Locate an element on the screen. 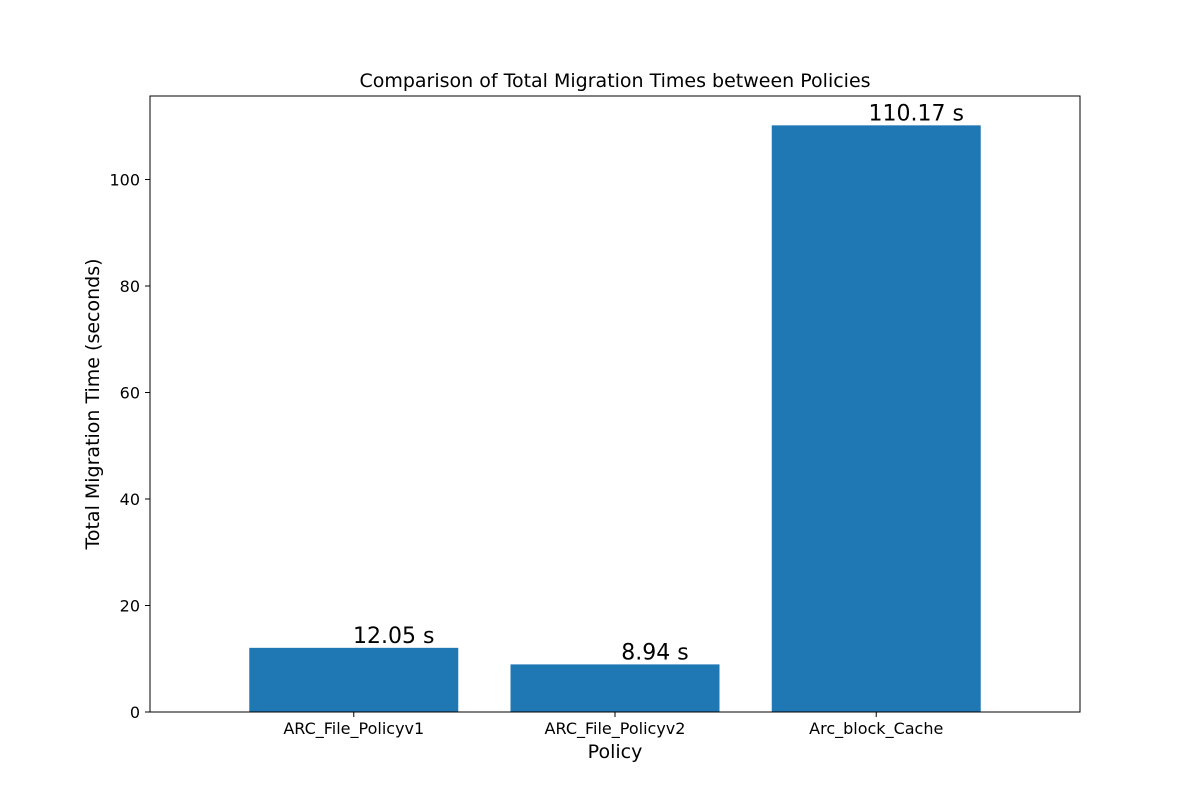  y-tick-label: 80 is located at coordinates (130, 286).